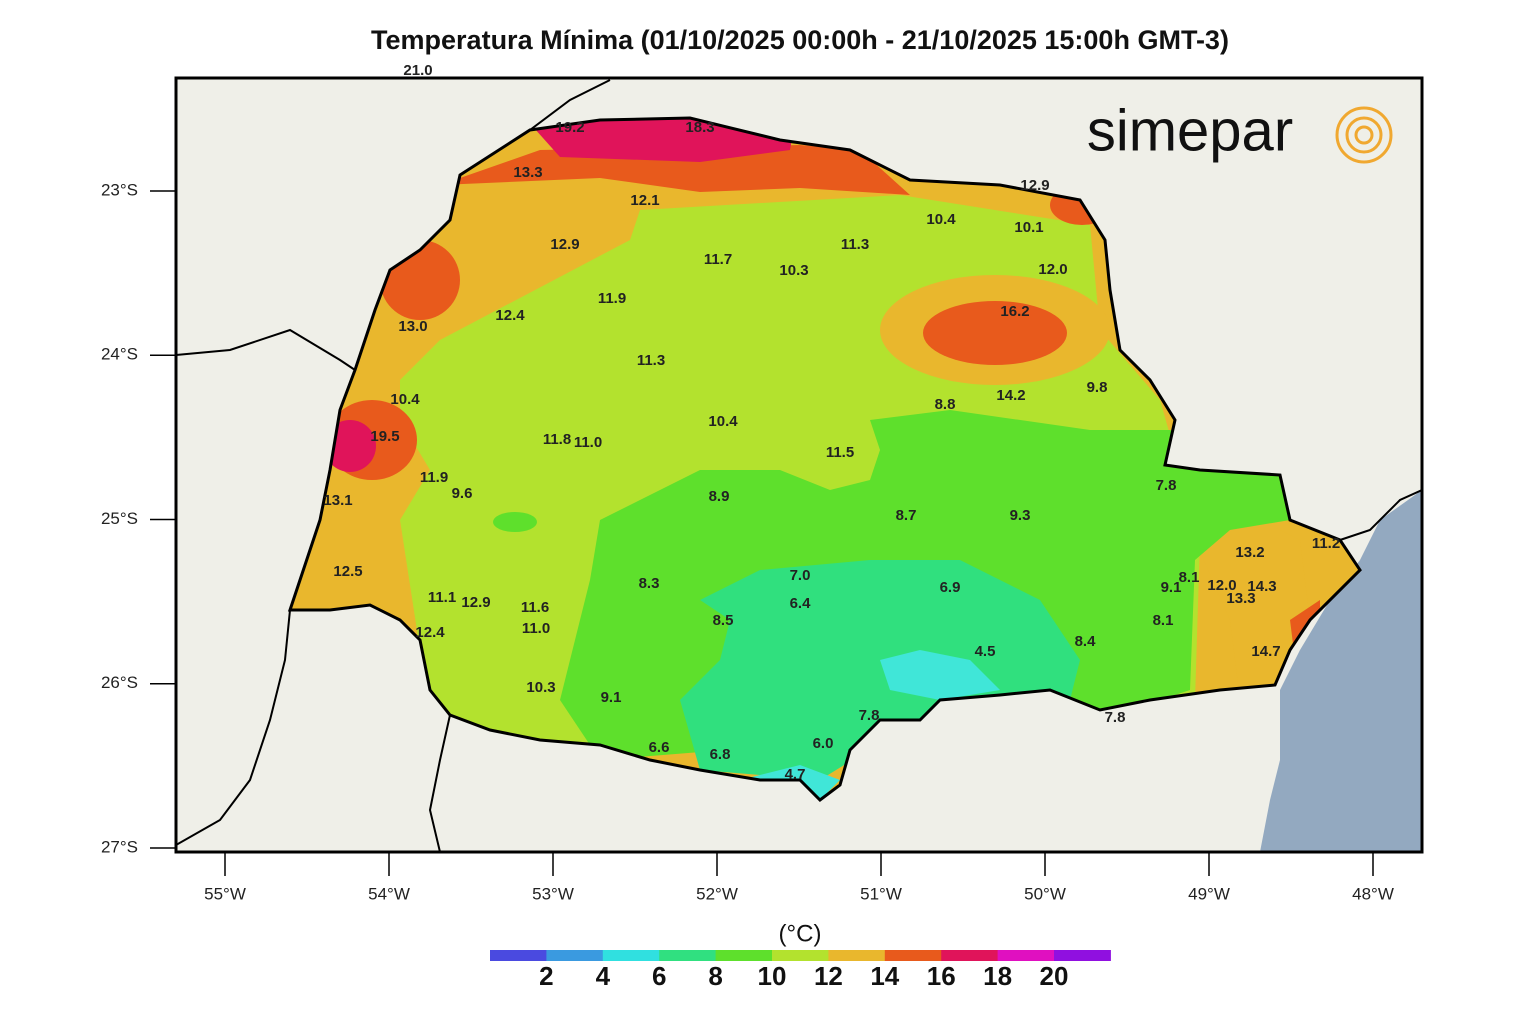  I want to click on lon-tick-label: 50°W, so click(1045, 893).